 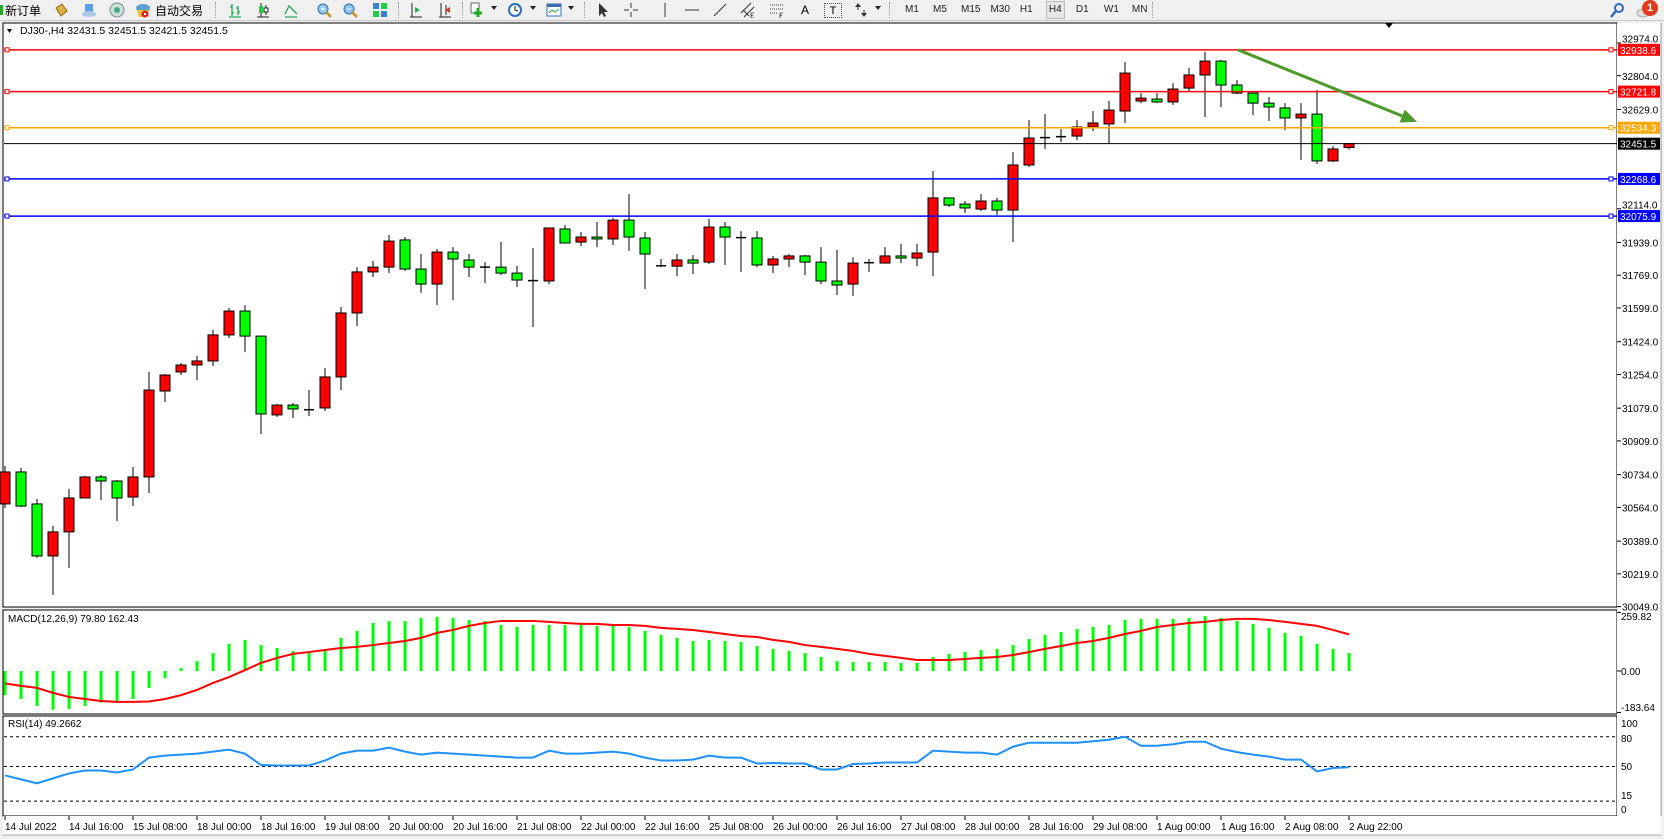 What do you see at coordinates (940, 9) in the screenshot?
I see `timeframe-m5: M5` at bounding box center [940, 9].